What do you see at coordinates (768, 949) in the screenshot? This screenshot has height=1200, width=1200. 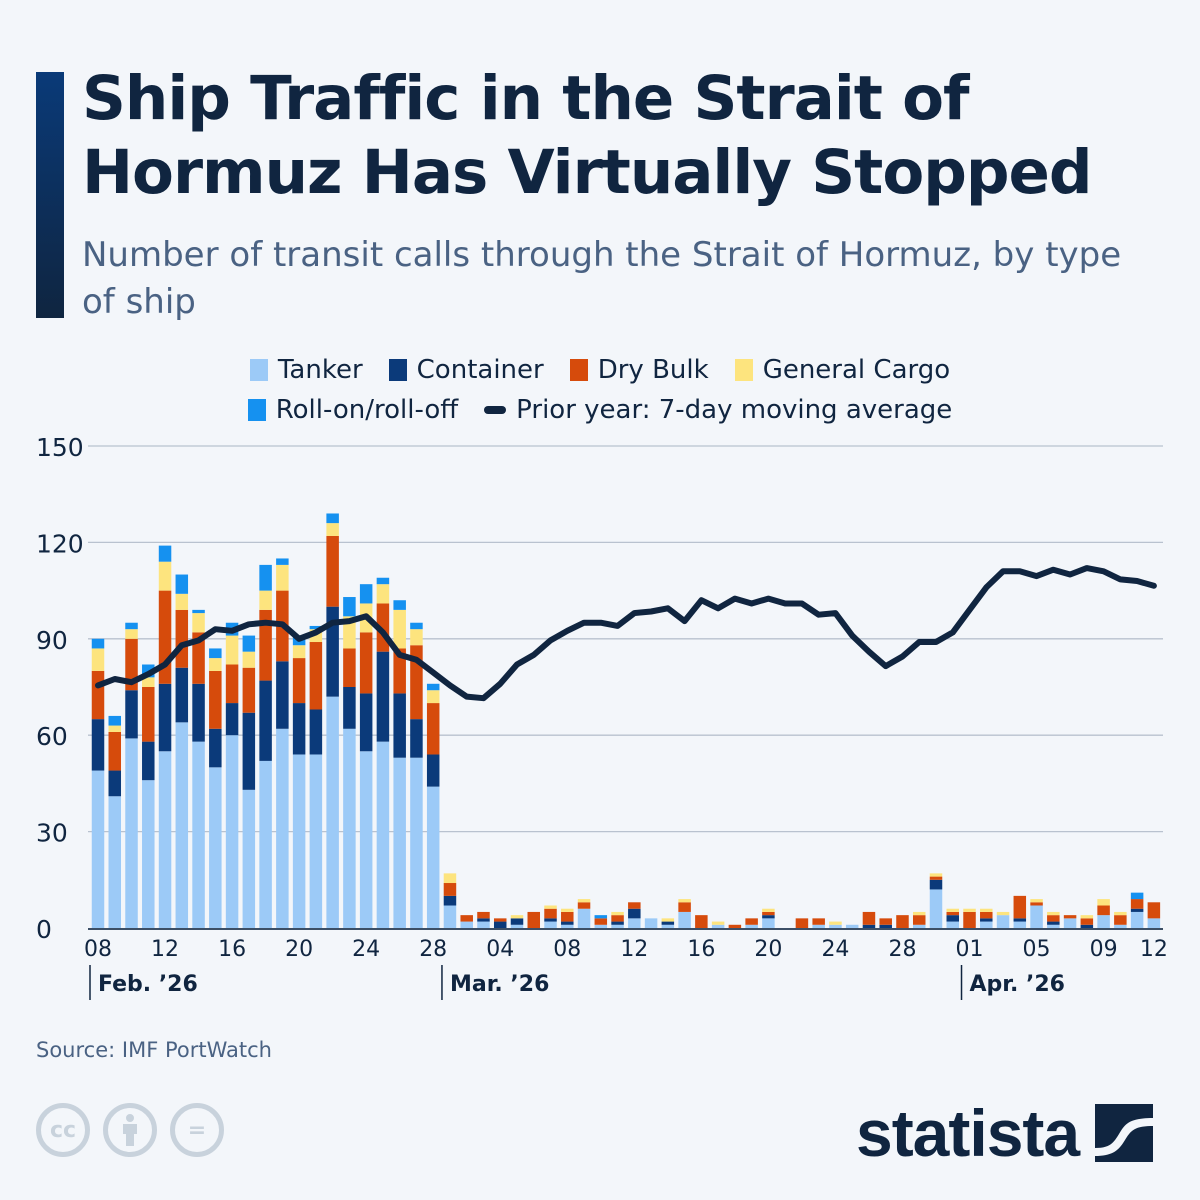 I see `x-tick-label-40: 20` at bounding box center [768, 949].